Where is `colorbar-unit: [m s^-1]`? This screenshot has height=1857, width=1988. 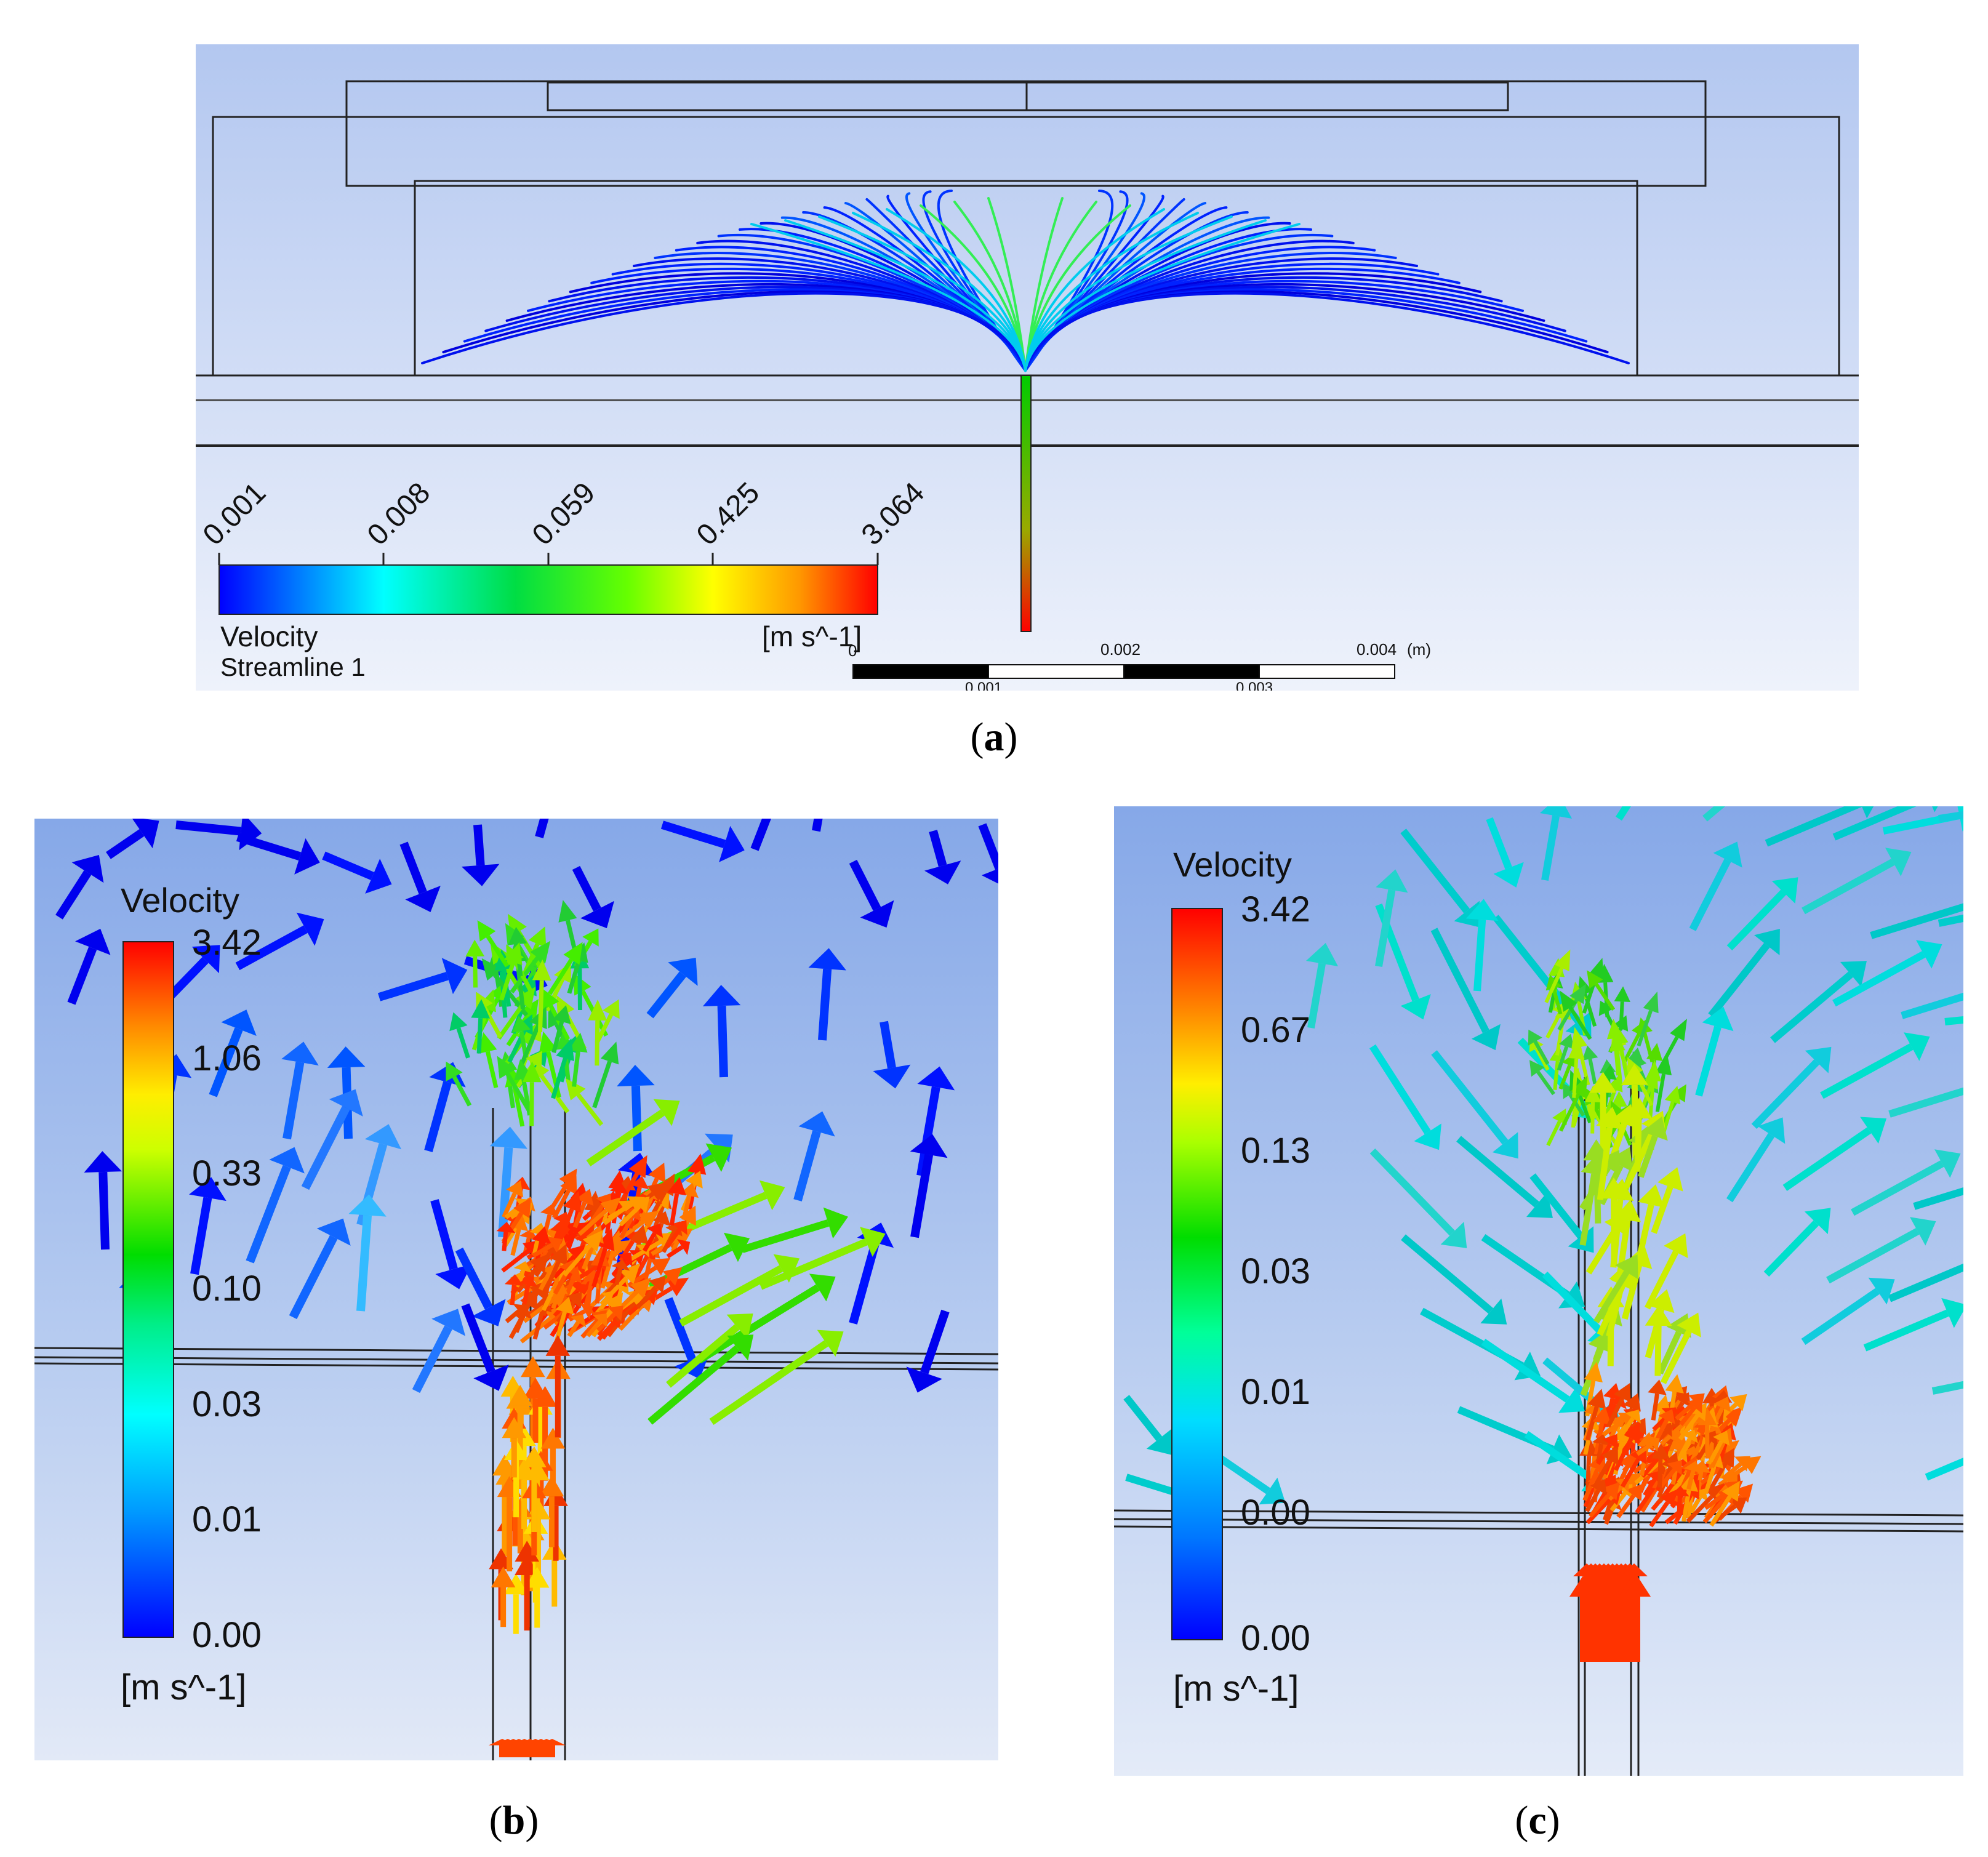
colorbar-unit: [m s^-1] is located at coordinates (812, 636).